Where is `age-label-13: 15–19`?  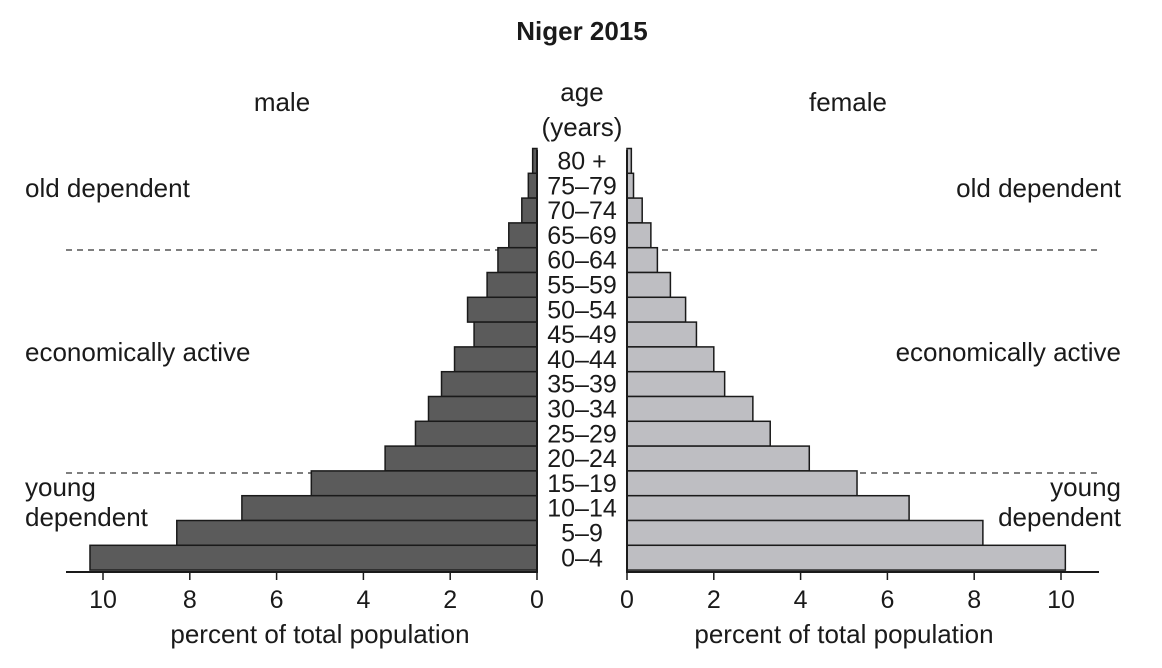
age-label-13: 15–19 is located at coordinates (582, 484).